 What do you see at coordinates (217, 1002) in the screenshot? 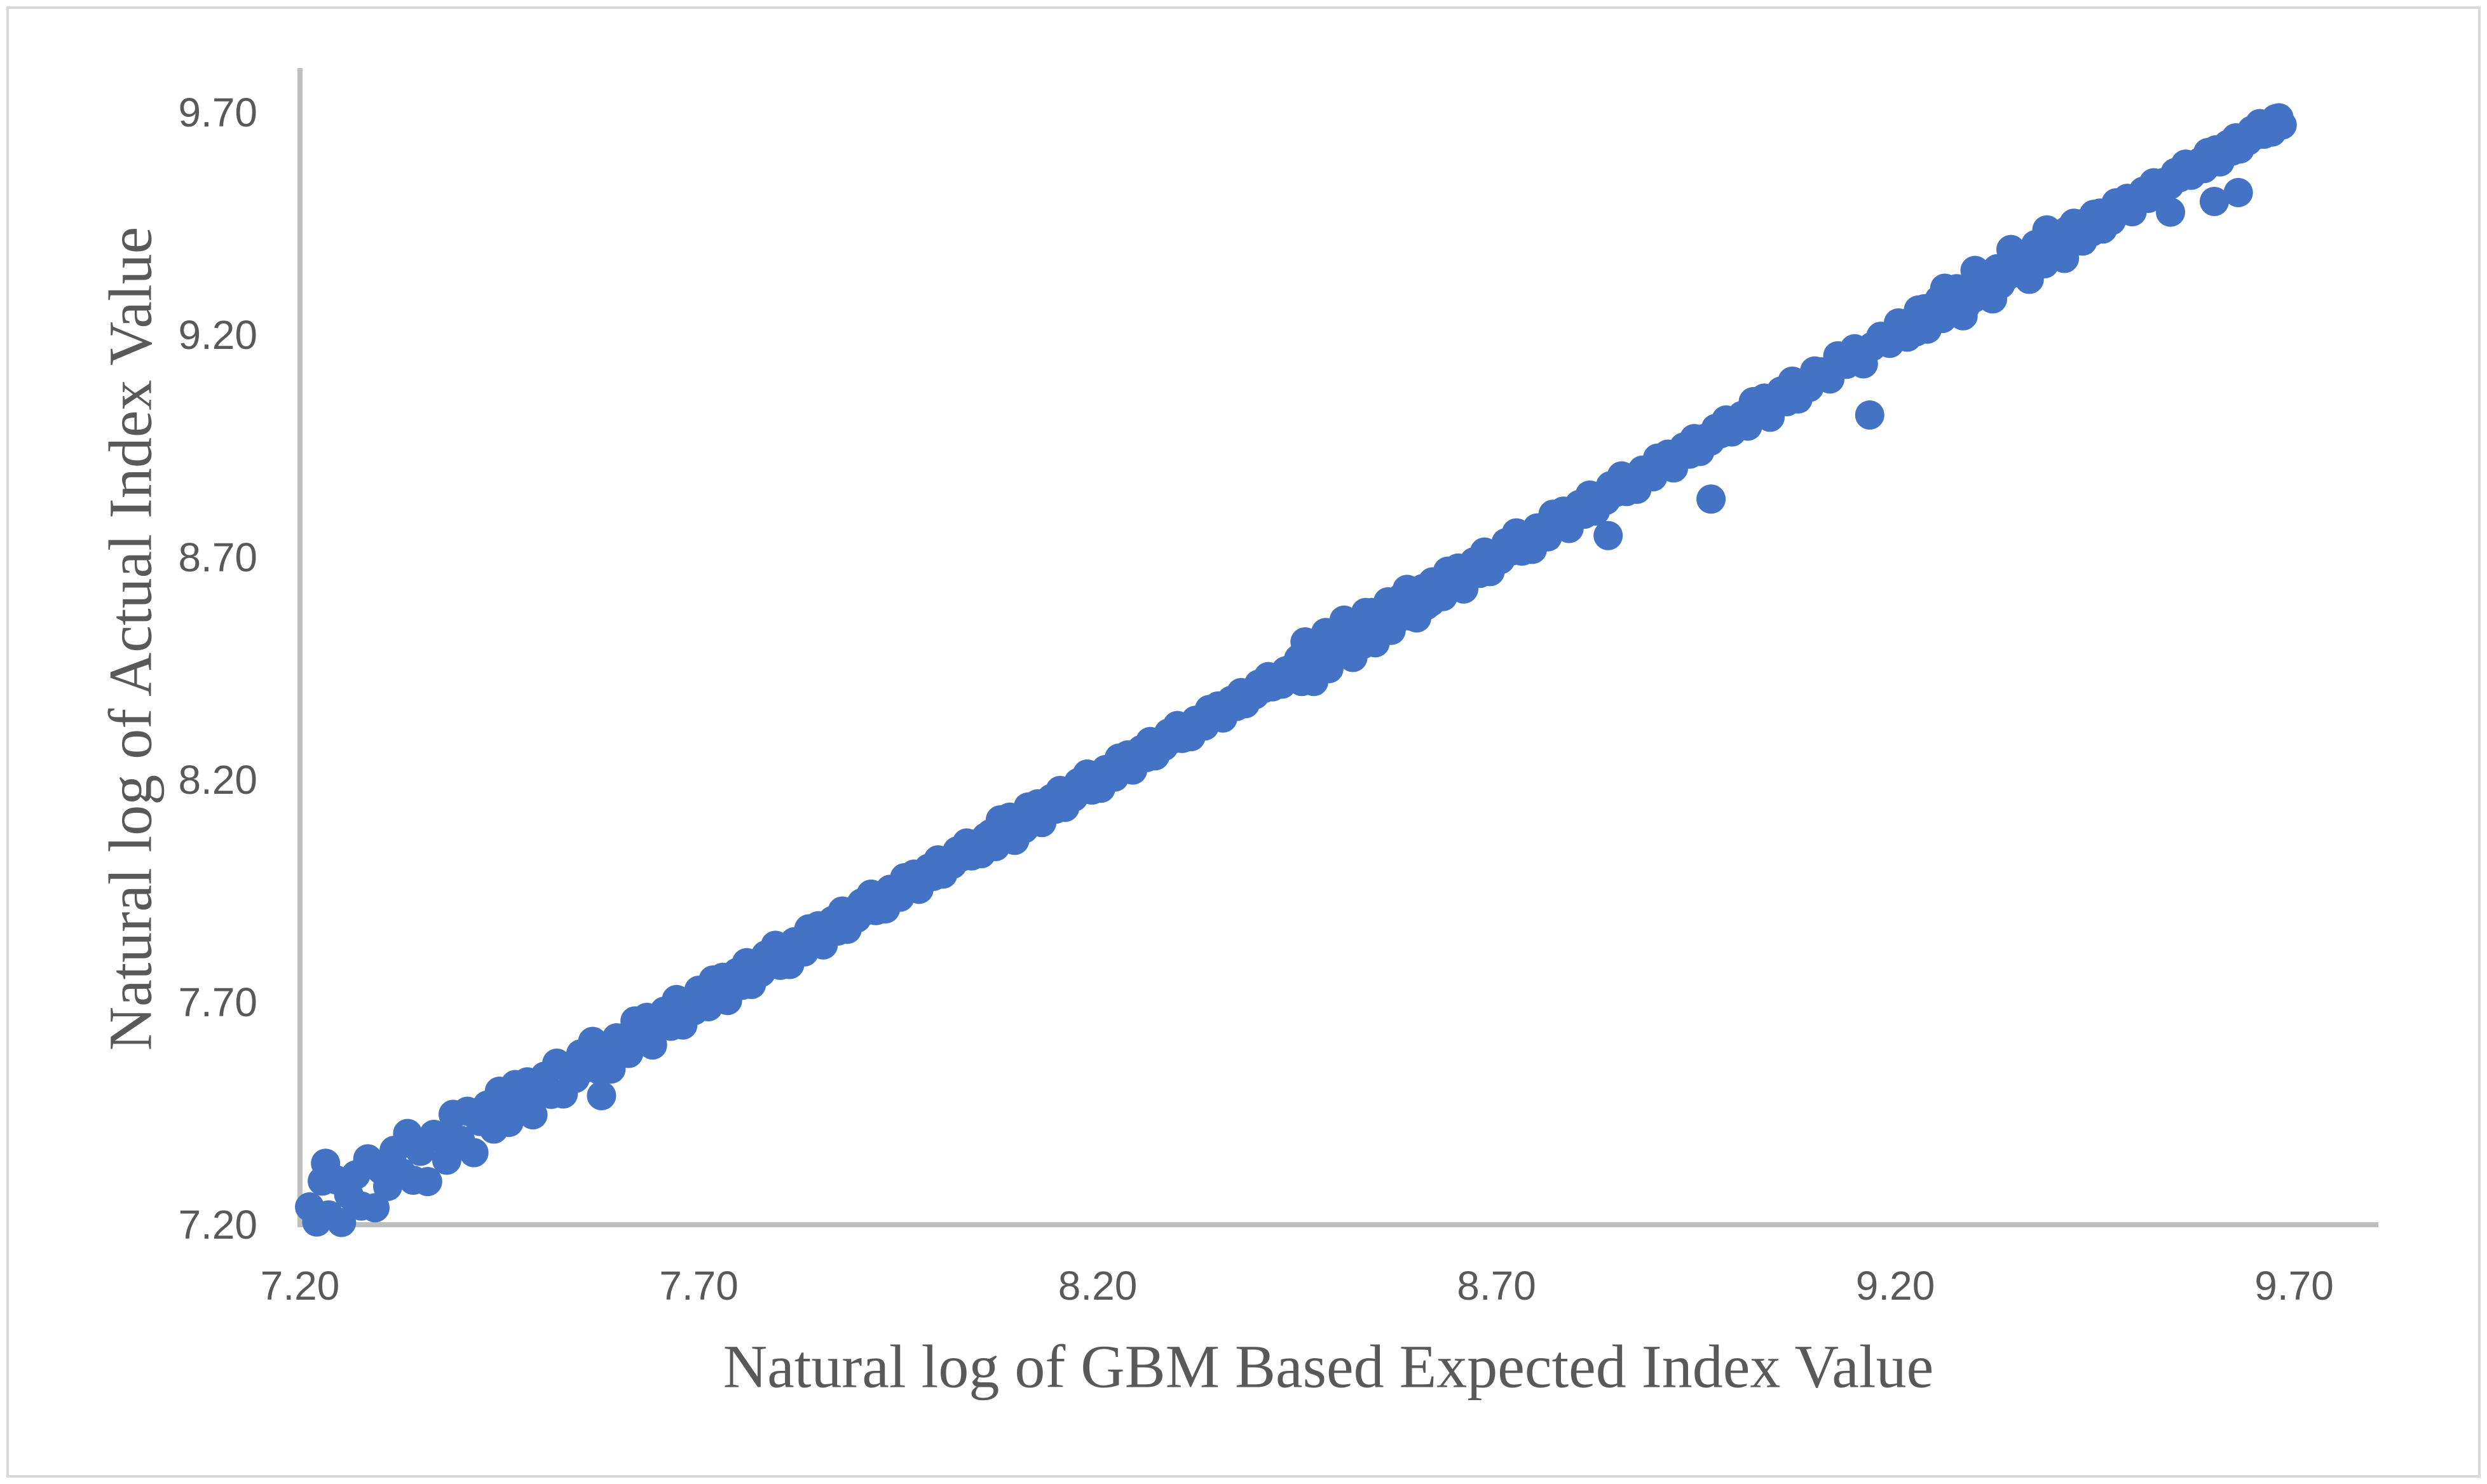
I see `y-tick-label: 7.70` at bounding box center [217, 1002].